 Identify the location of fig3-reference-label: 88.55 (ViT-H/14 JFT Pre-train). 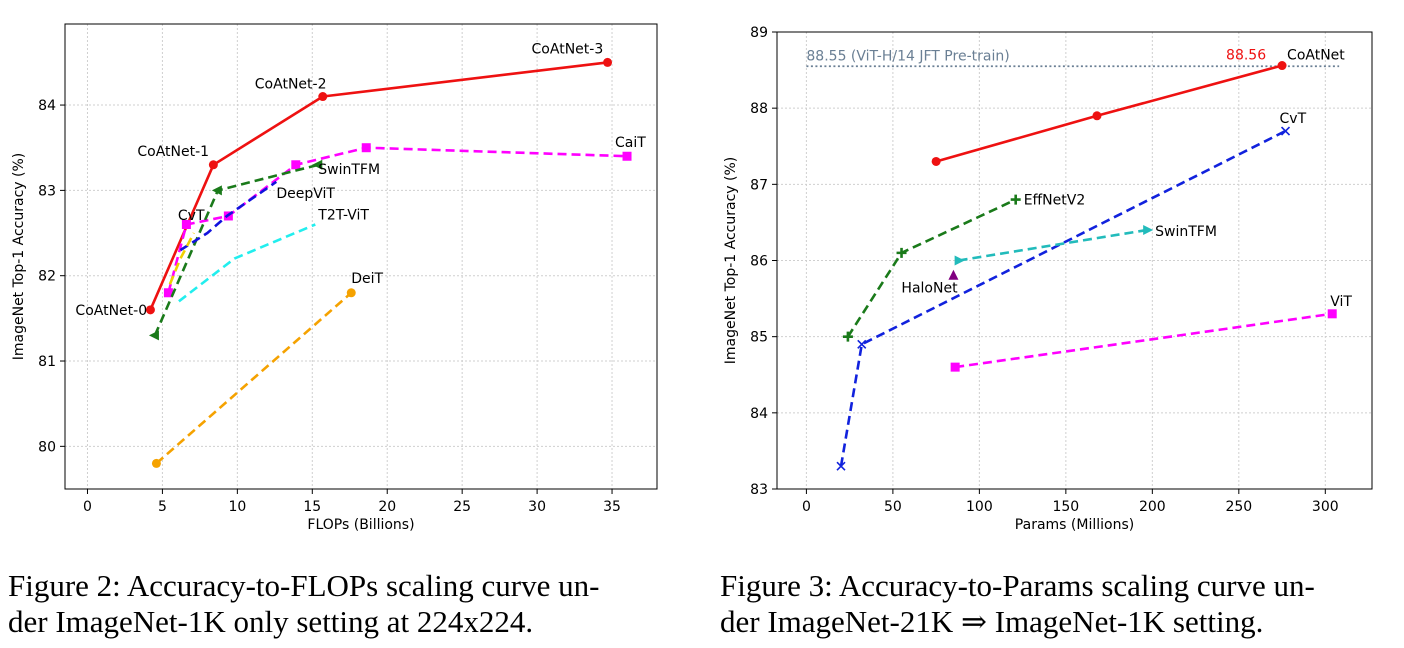
(907, 56).